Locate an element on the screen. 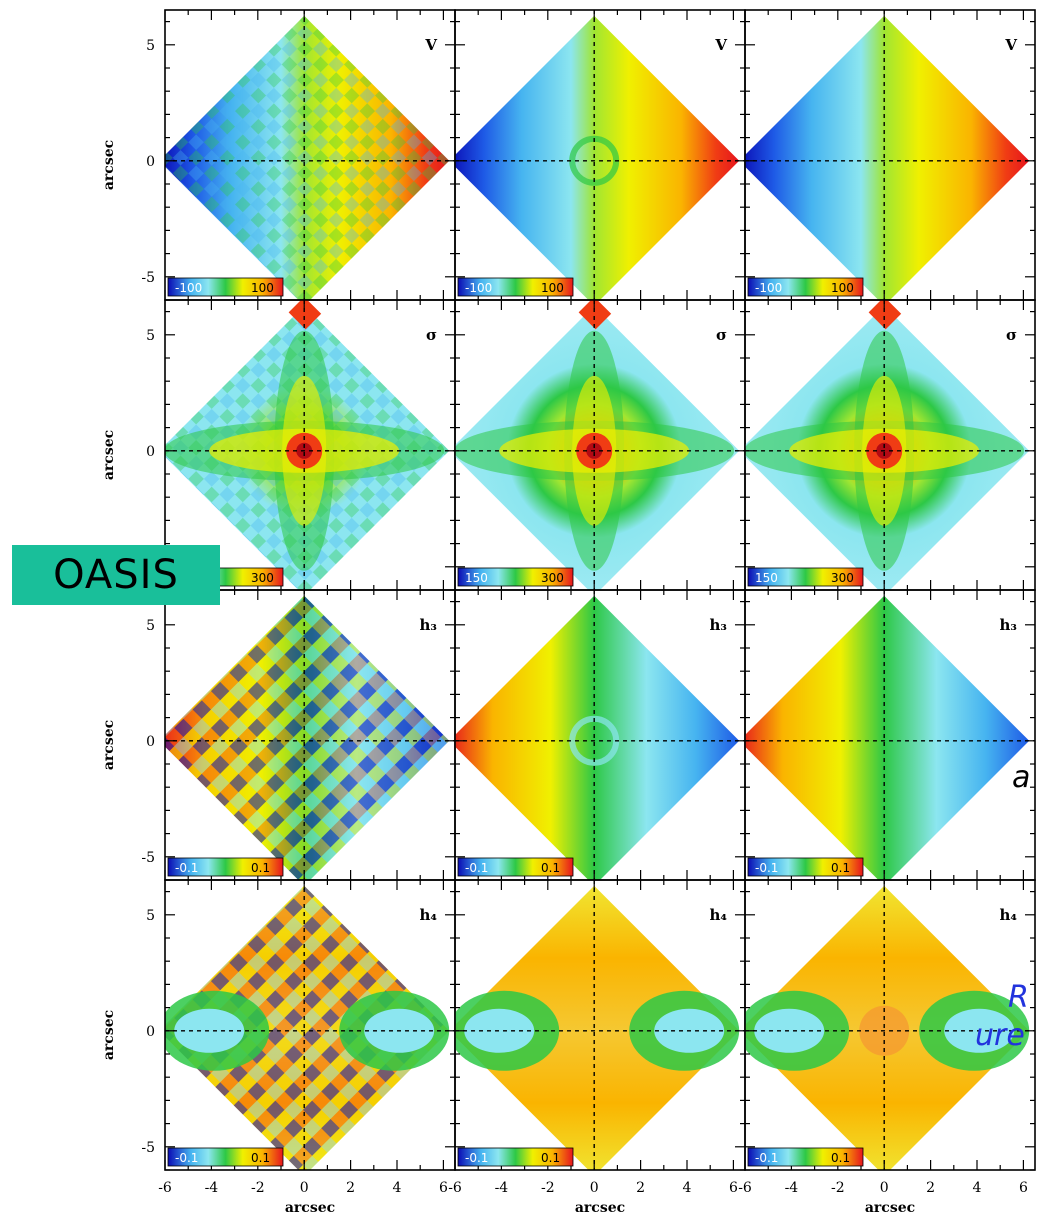 Image resolution: width=1037 pixels, height=1220 pixels. oasis-badge: OASIS is located at coordinates (116, 575).